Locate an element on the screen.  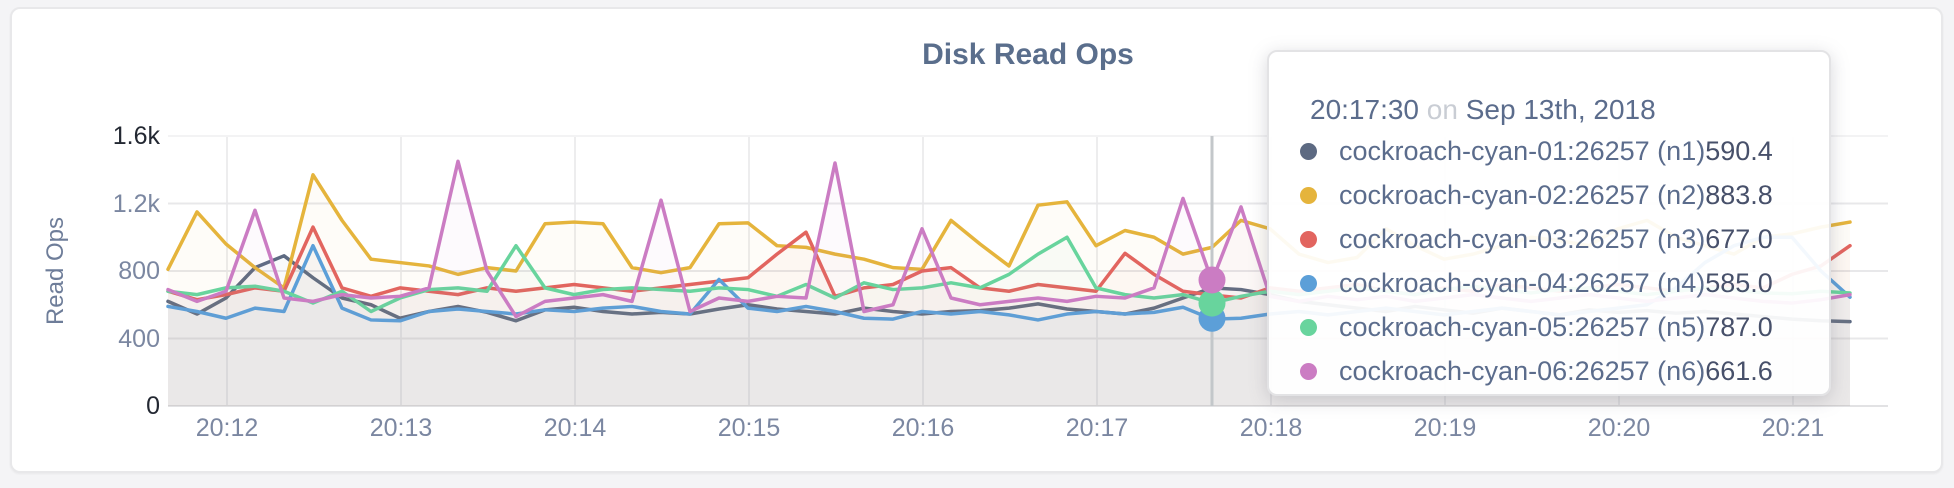
tooltip-series-name: cockroach-cyan-02:26257 (n2) is located at coordinates (1522, 194).